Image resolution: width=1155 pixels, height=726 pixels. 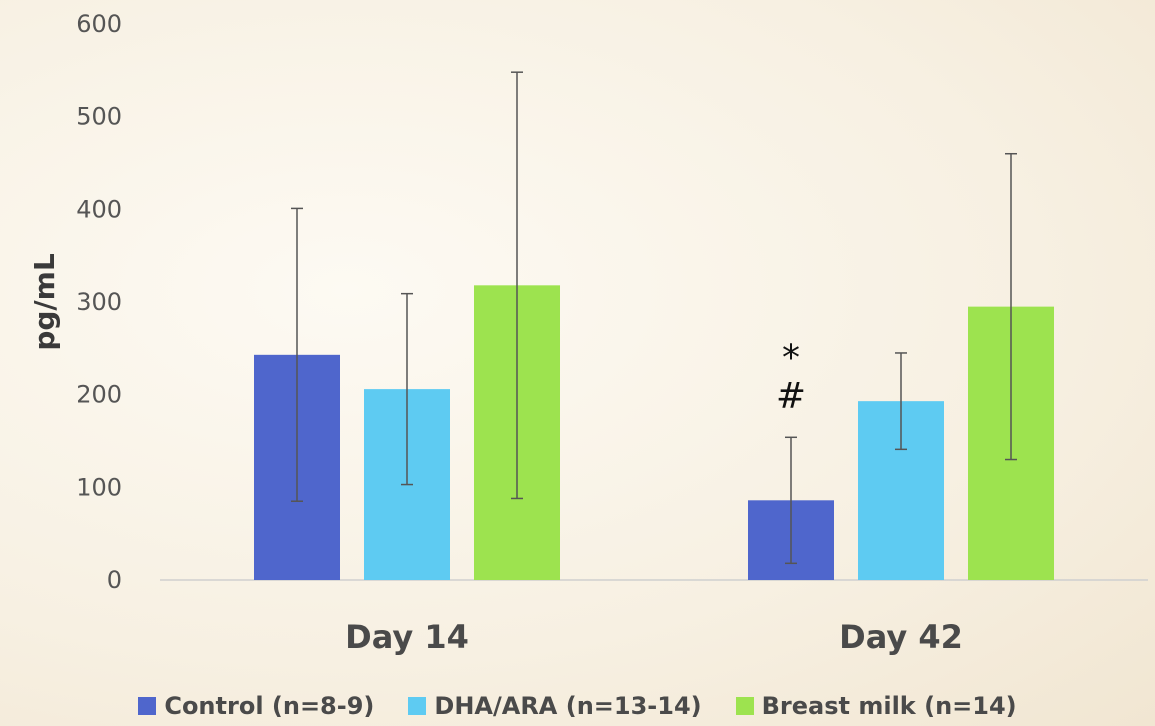 I want to click on legend-item: Breast milk (n=14), so click(x=876, y=706).